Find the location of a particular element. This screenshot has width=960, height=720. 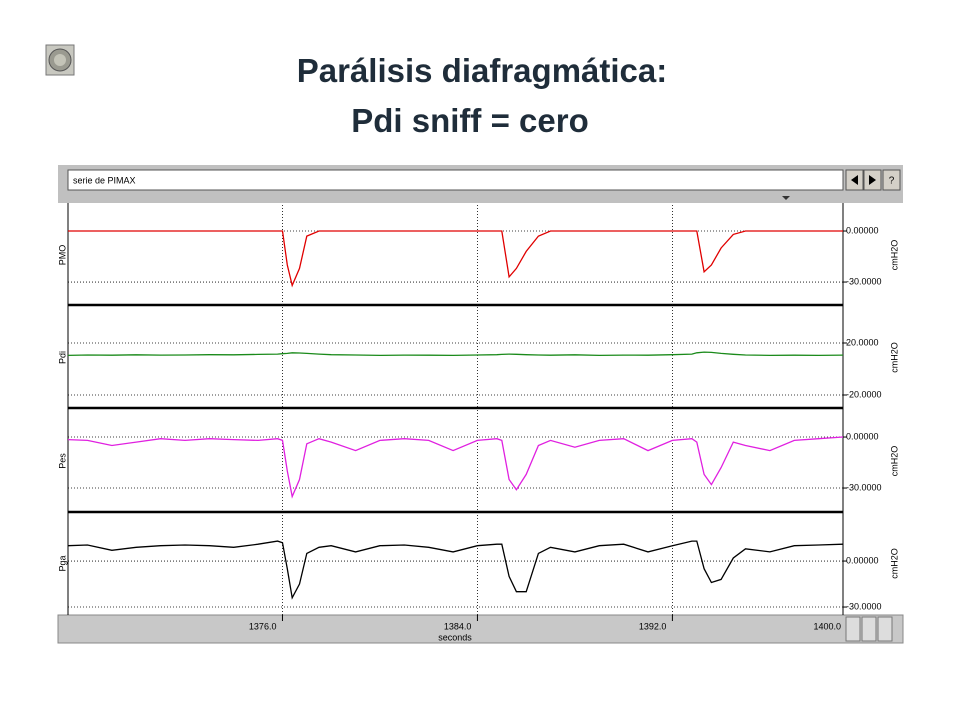

zoom-tool is located at coordinates (885, 629).